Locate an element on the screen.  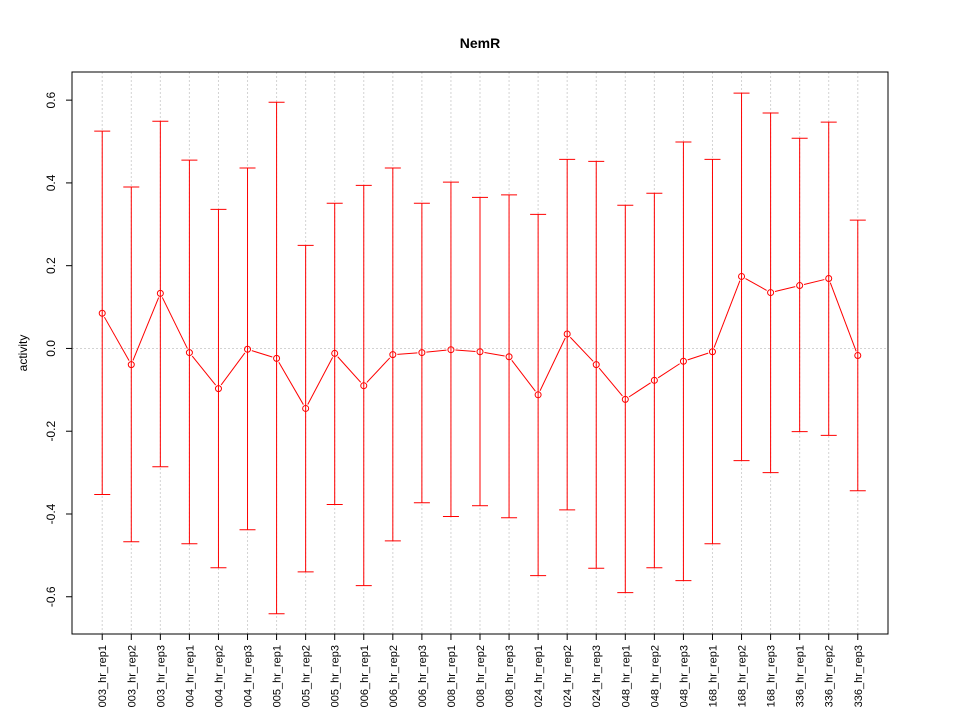
x-tick-label: 006_hr_rep1 is located at coordinates (365, 676).